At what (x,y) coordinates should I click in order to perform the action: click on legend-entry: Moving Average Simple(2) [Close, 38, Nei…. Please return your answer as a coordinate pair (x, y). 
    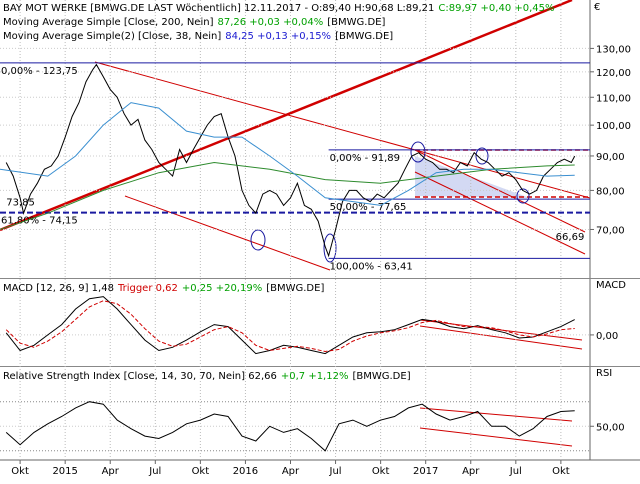
    Looking at the image, I should click on (198, 36).